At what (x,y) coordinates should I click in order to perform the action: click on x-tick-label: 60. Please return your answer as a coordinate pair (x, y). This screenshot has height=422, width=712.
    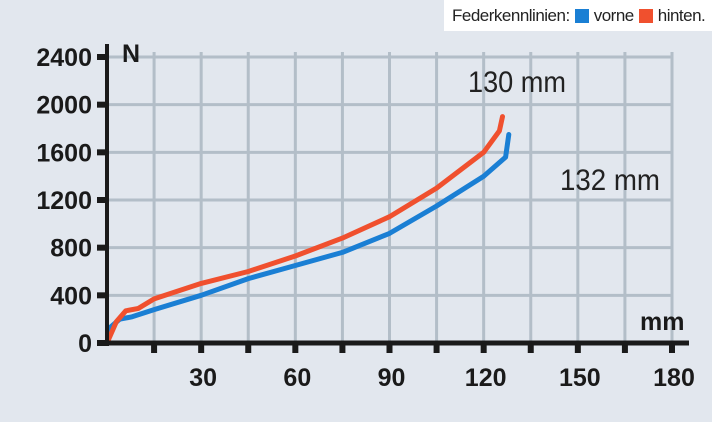
    Looking at the image, I should click on (297, 378).